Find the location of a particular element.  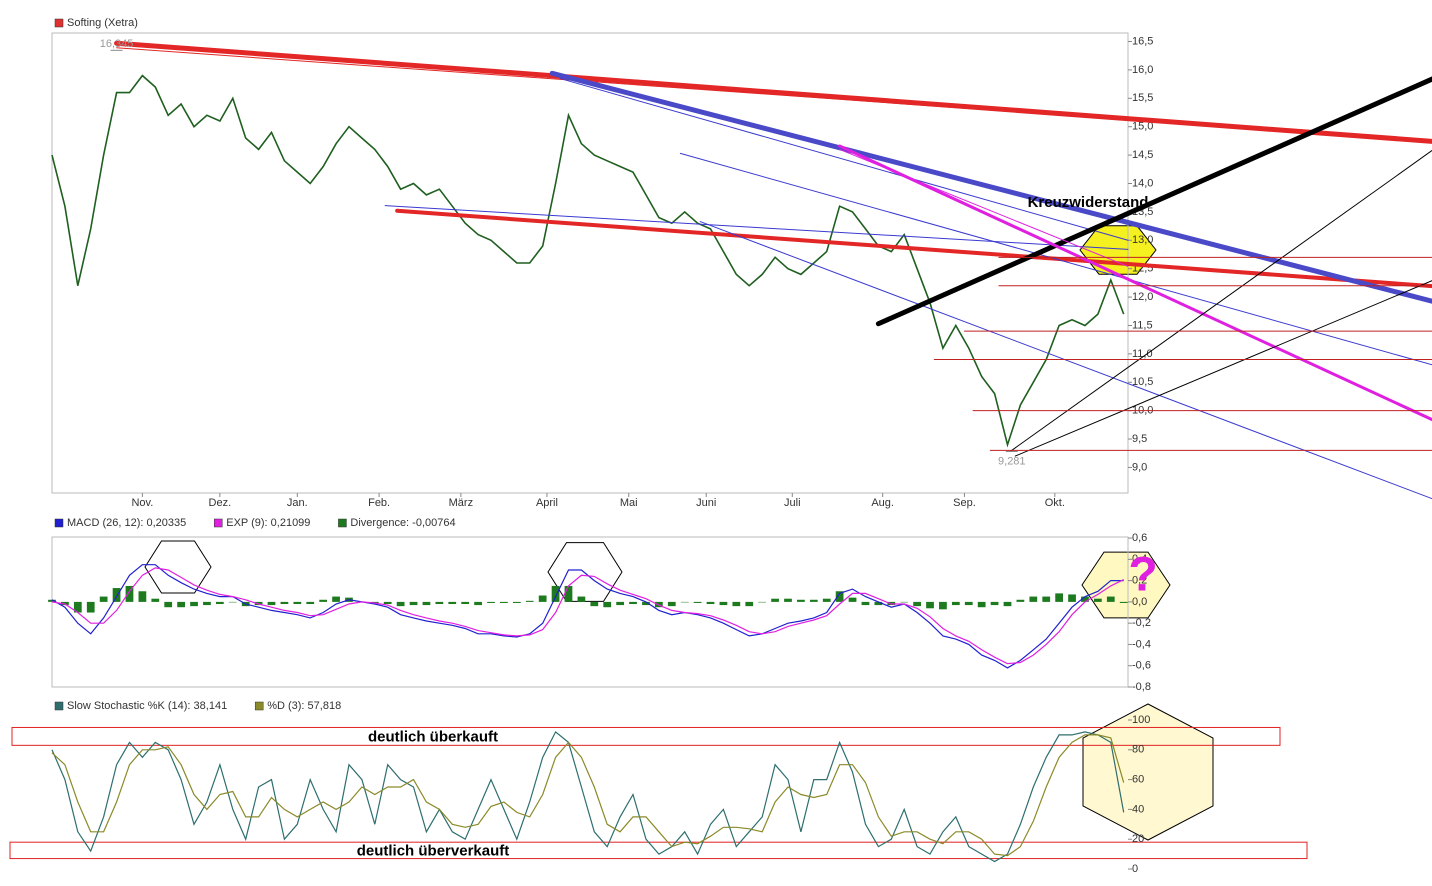

legend-label: MACD (26, 12): 0,20335 is located at coordinates (126, 523).